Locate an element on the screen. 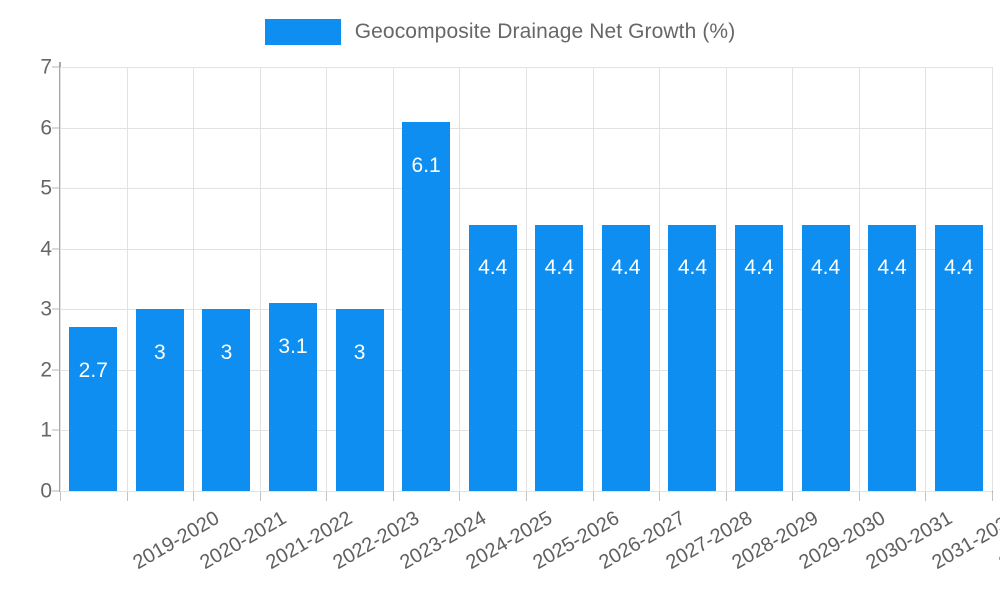 The height and width of the screenshot is (600, 1000). gridline-horizontal is located at coordinates (526, 491).